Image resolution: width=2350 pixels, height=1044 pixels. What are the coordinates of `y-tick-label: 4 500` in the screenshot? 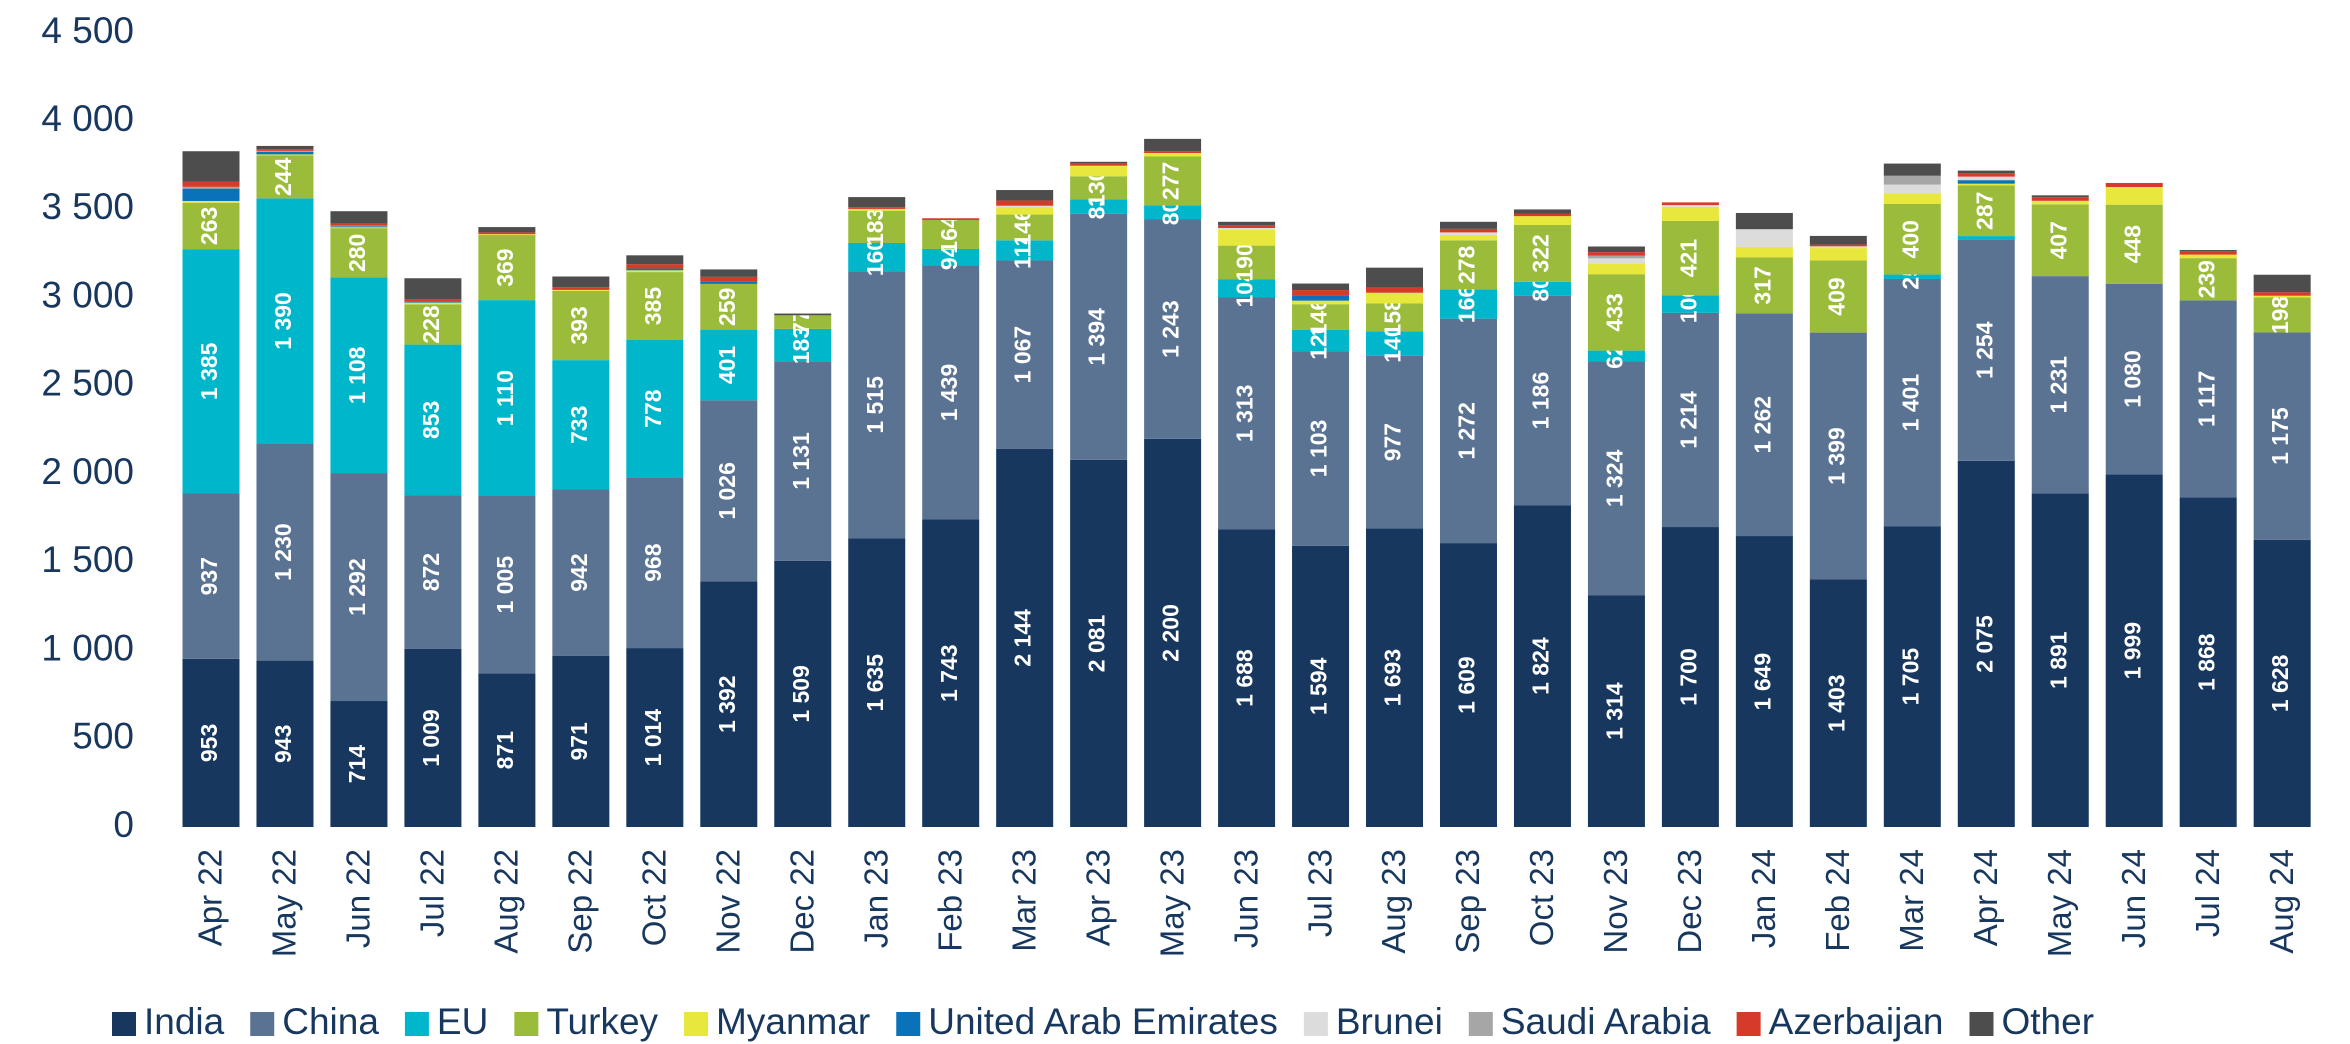 It's located at (87, 30).